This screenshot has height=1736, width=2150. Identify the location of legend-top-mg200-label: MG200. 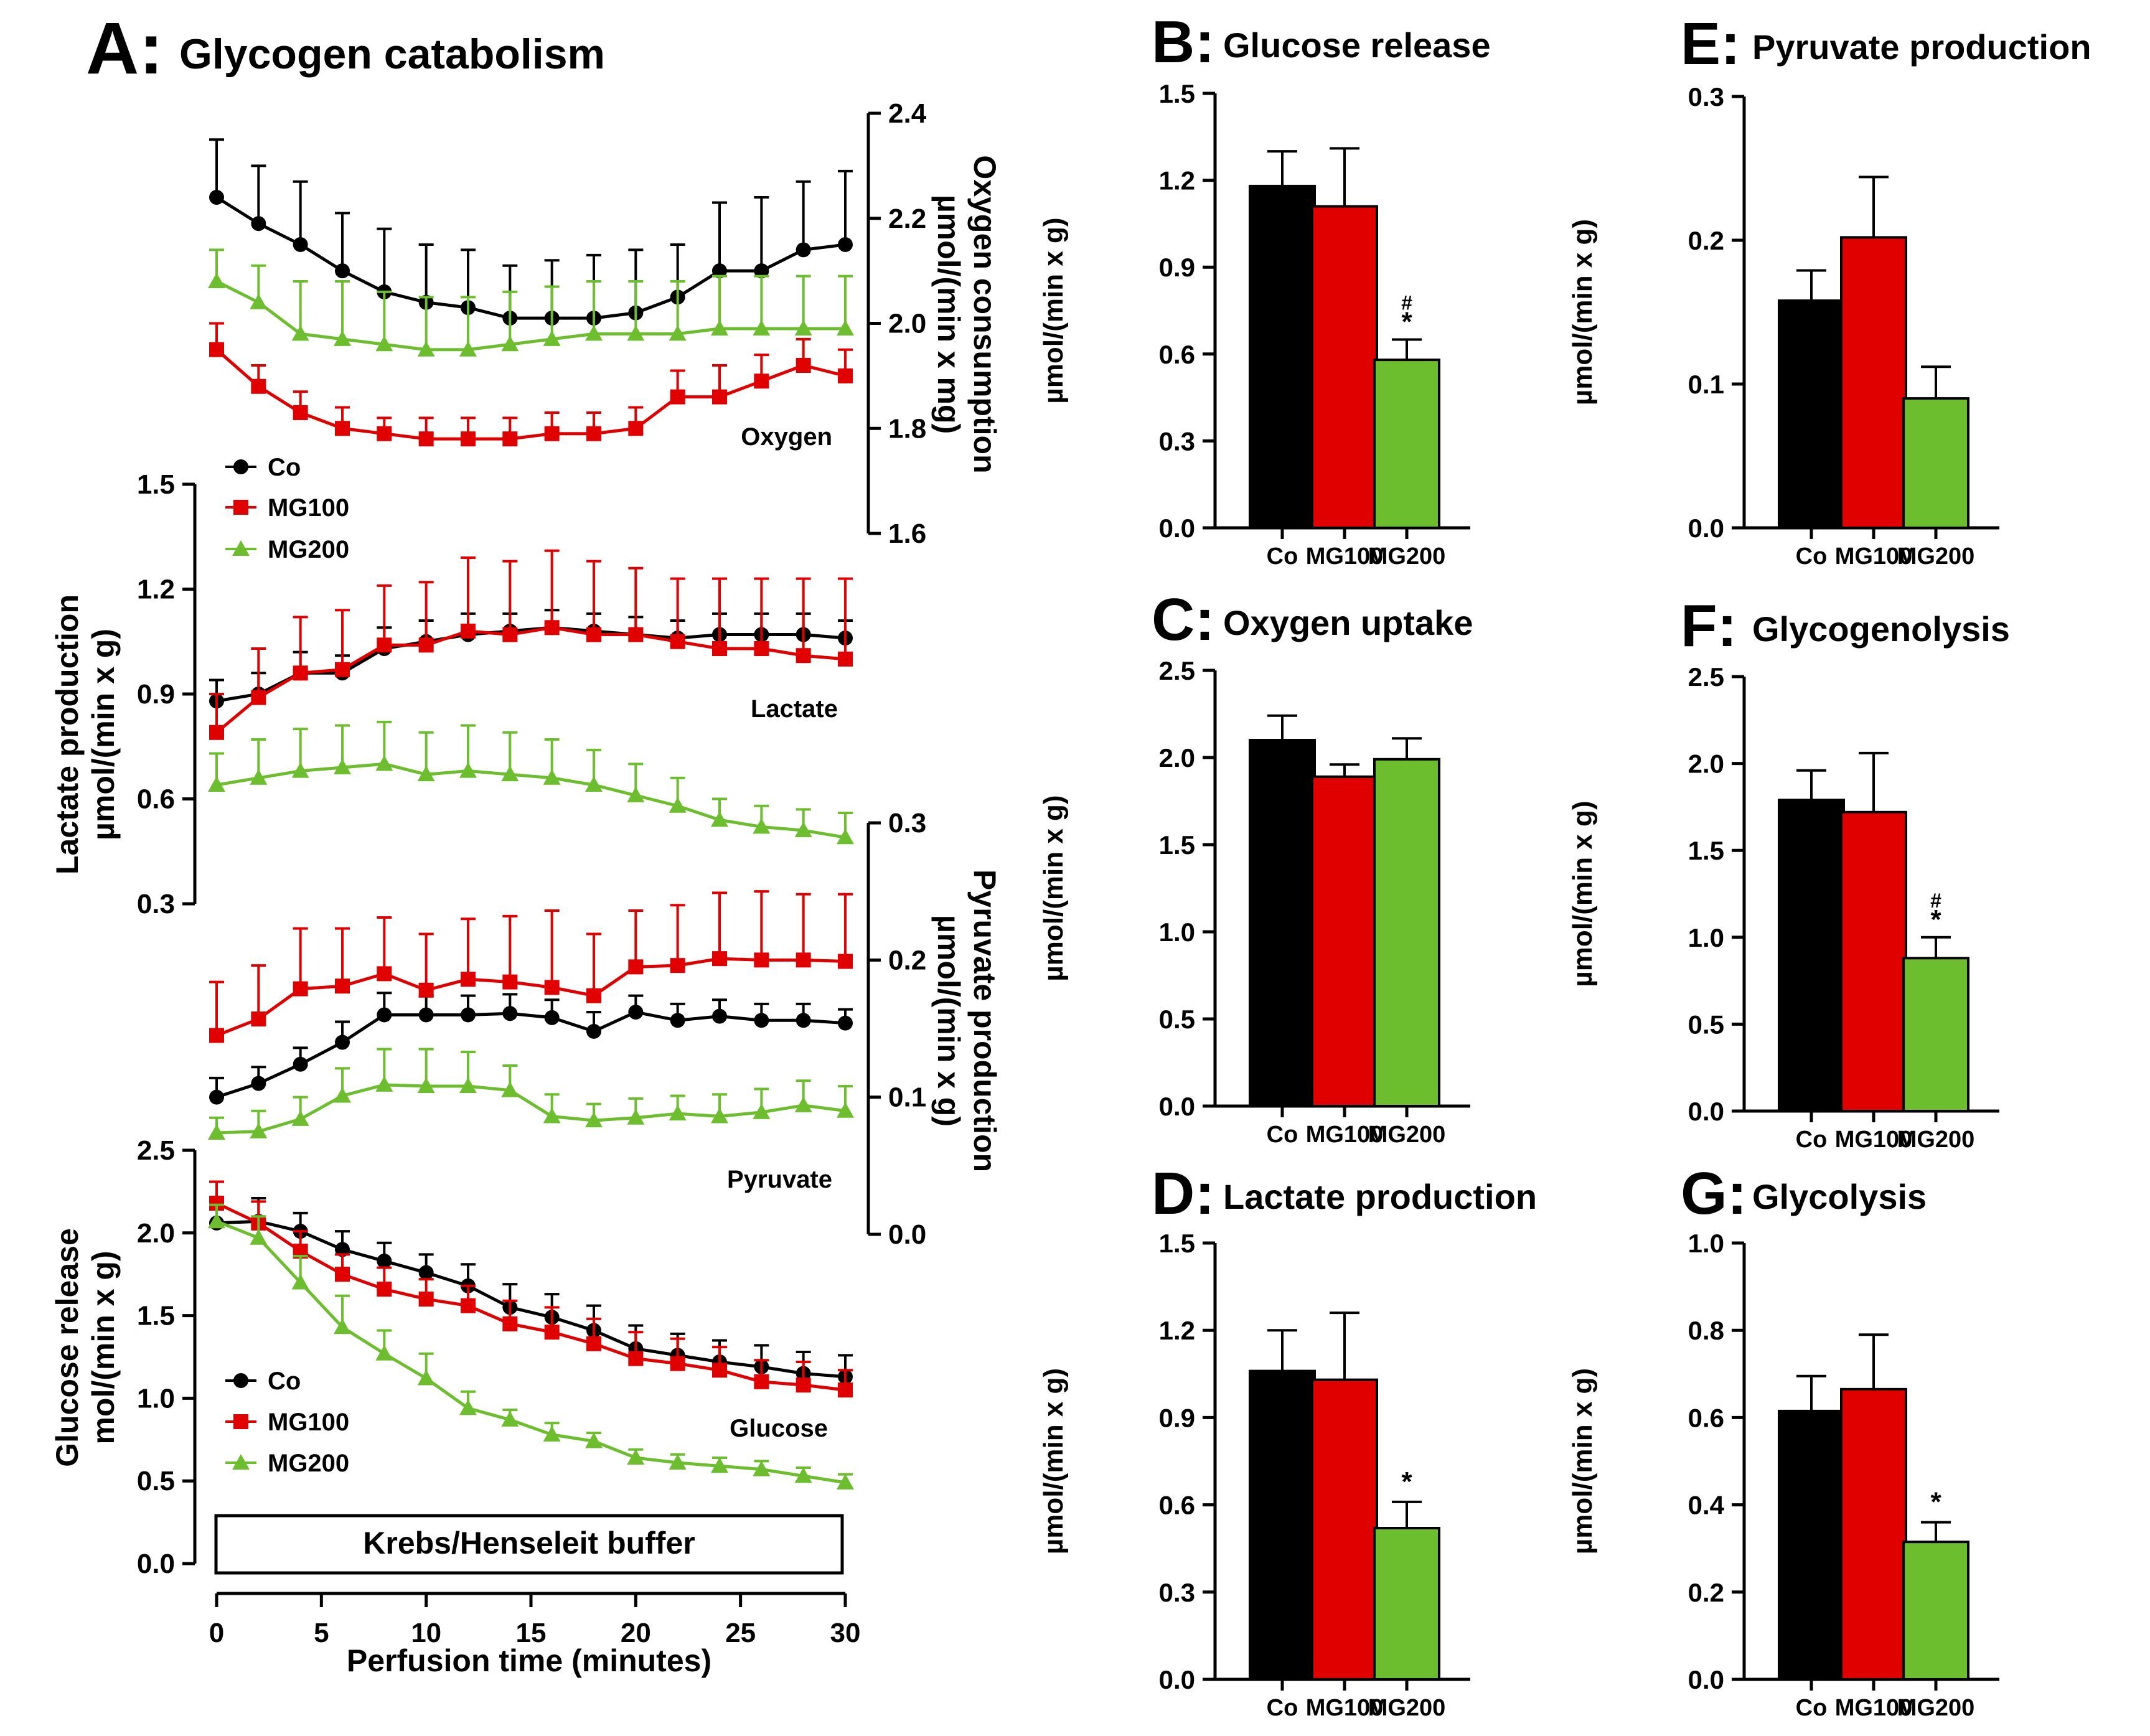
(308, 549).